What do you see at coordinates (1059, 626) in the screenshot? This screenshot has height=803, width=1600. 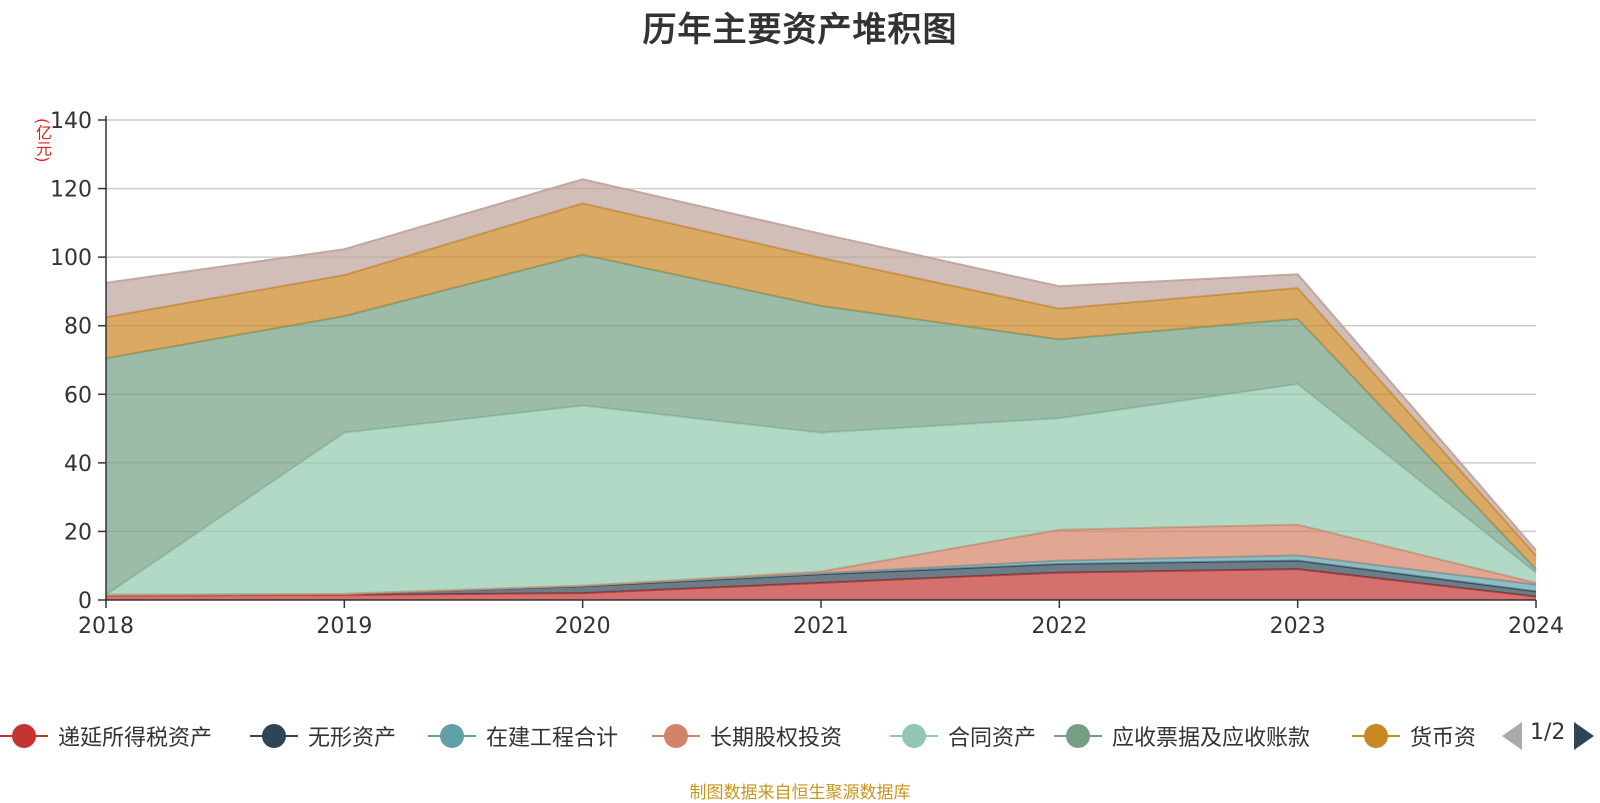 I see `x-tick-label: 2022` at bounding box center [1059, 626].